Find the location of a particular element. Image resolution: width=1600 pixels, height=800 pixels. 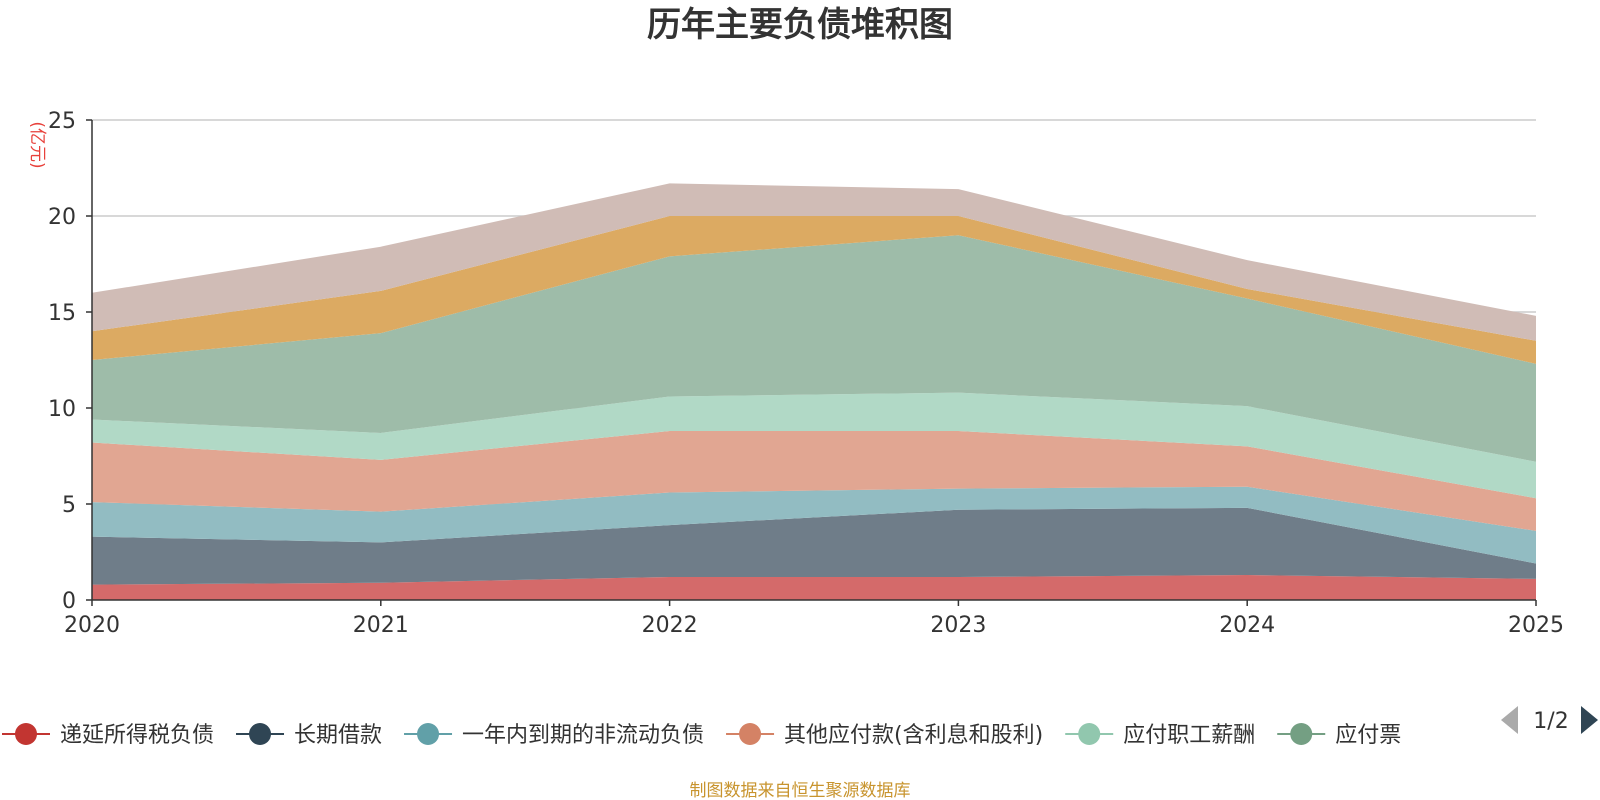

x-tick-label: 2021 is located at coordinates (381, 625).